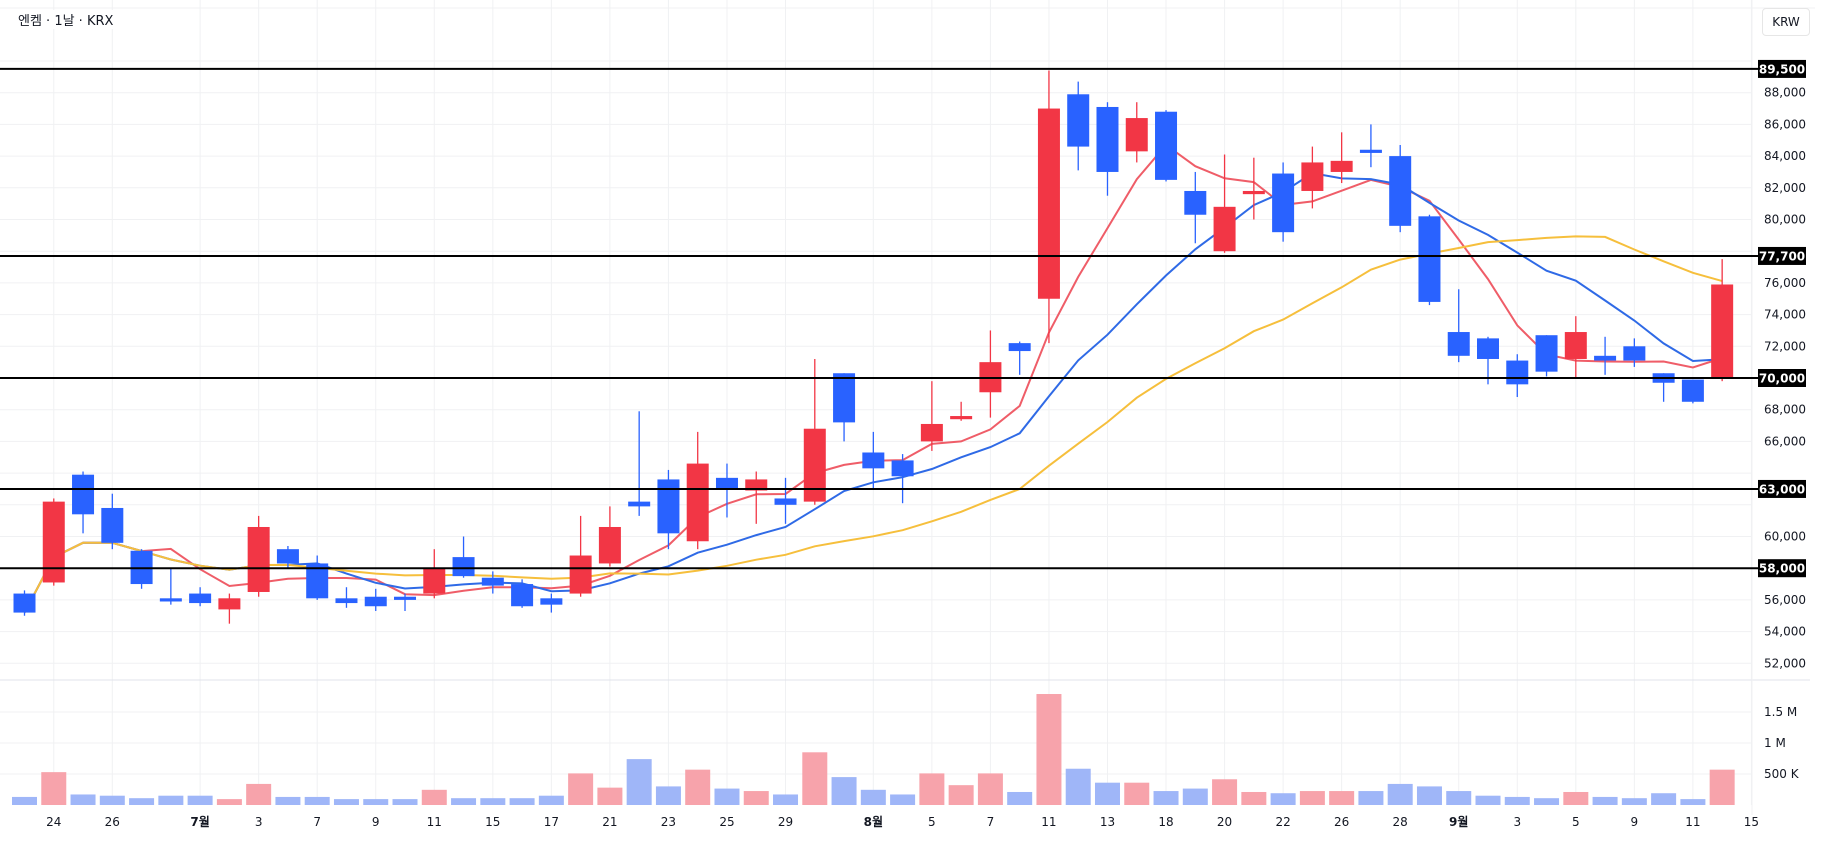 The width and height of the screenshot is (1827, 846). I want to click on x-tick-label: 26, so click(112, 822).